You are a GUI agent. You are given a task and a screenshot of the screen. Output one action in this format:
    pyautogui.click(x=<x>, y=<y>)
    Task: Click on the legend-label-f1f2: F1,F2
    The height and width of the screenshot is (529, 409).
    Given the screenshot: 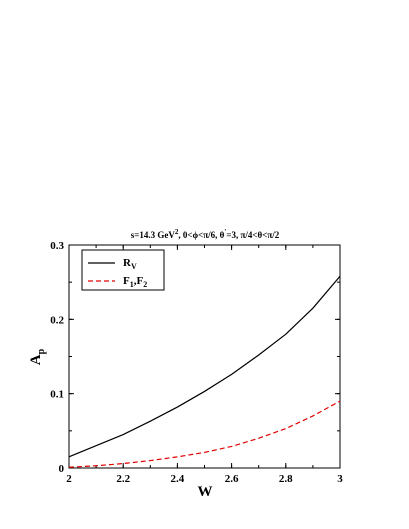 What is the action you would take?
    pyautogui.click(x=135, y=282)
    